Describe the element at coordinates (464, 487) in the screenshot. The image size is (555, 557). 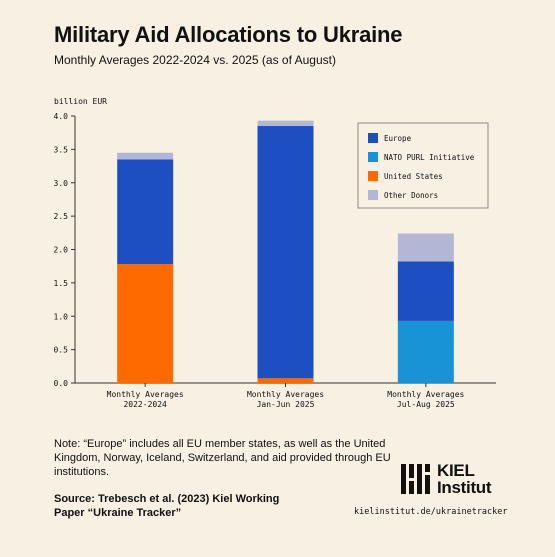
I see `logo-text-line2: Institut` at that location.